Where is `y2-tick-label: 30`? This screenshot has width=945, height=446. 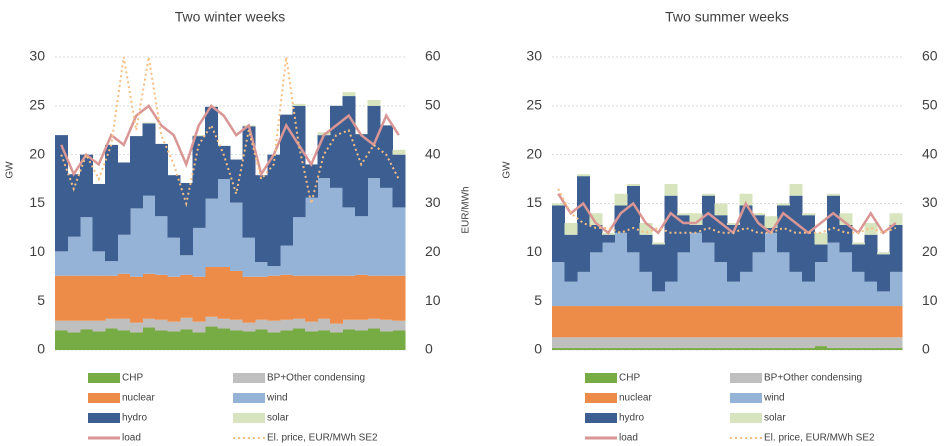
y2-tick-label: 30 is located at coordinates (930, 202).